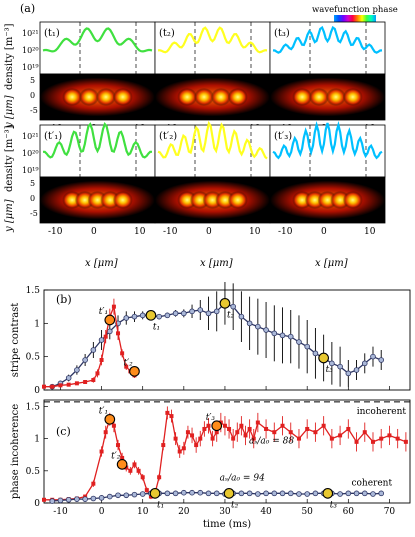 Image resolution: width=415 pixels, height=537 pixels. I want to click on x-tick-label: 50, so click(307, 512).